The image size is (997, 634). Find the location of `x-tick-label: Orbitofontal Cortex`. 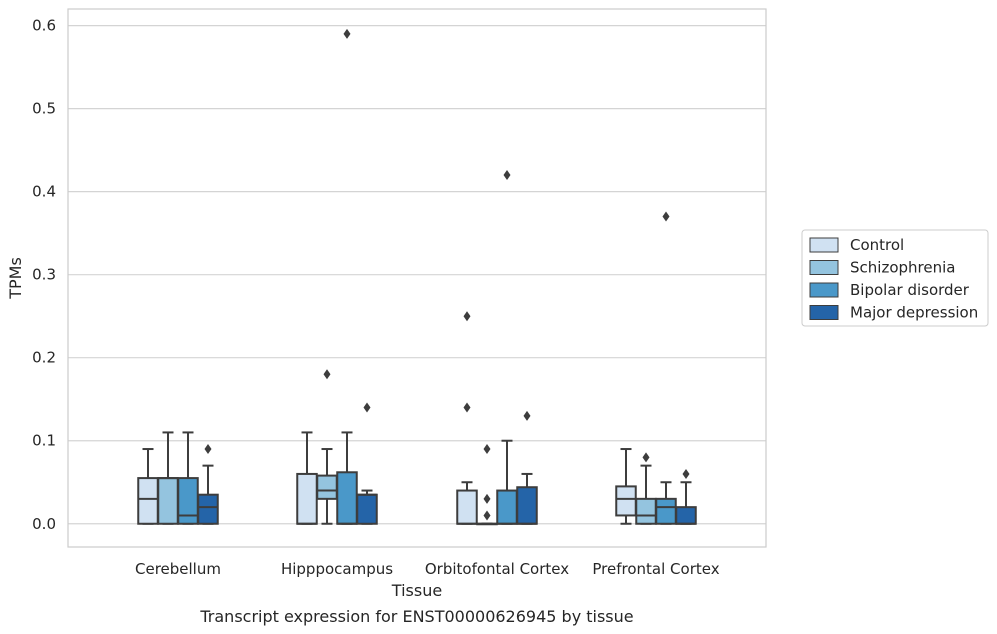

x-tick-label: Orbitofontal Cortex is located at coordinates (497, 569).